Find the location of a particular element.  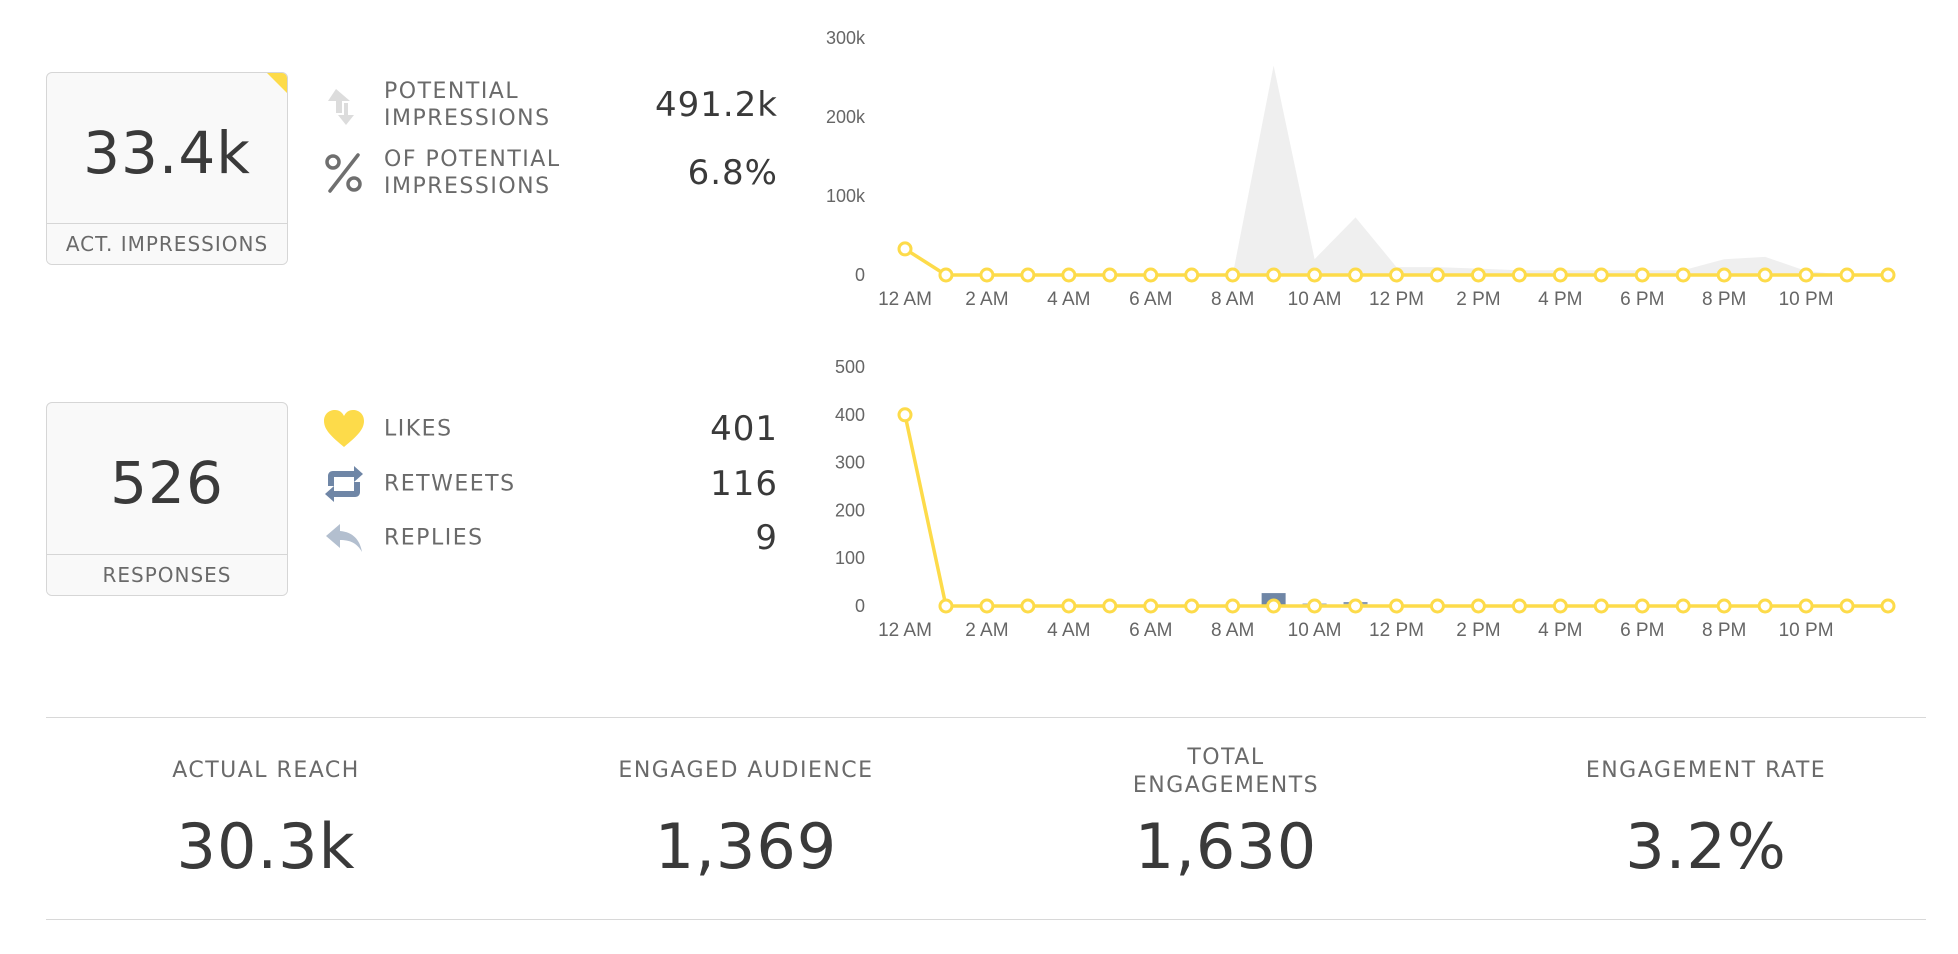

likes-label: LIKES is located at coordinates (418, 429).